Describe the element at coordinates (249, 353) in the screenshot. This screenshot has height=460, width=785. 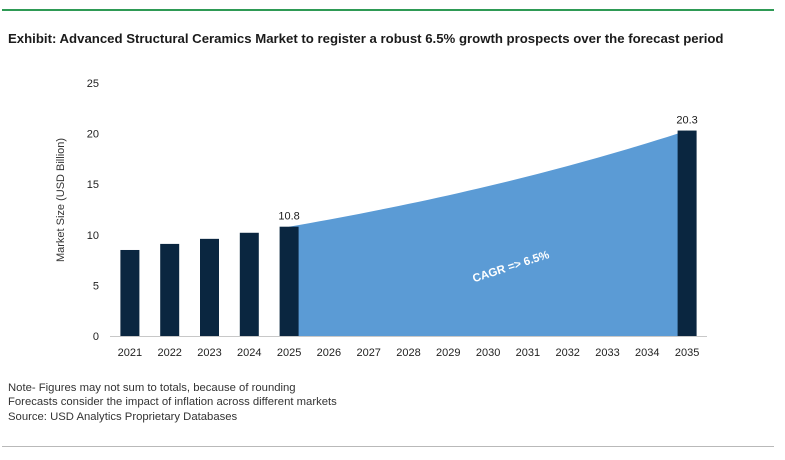
I see `x-tick-2024: 2024` at that location.